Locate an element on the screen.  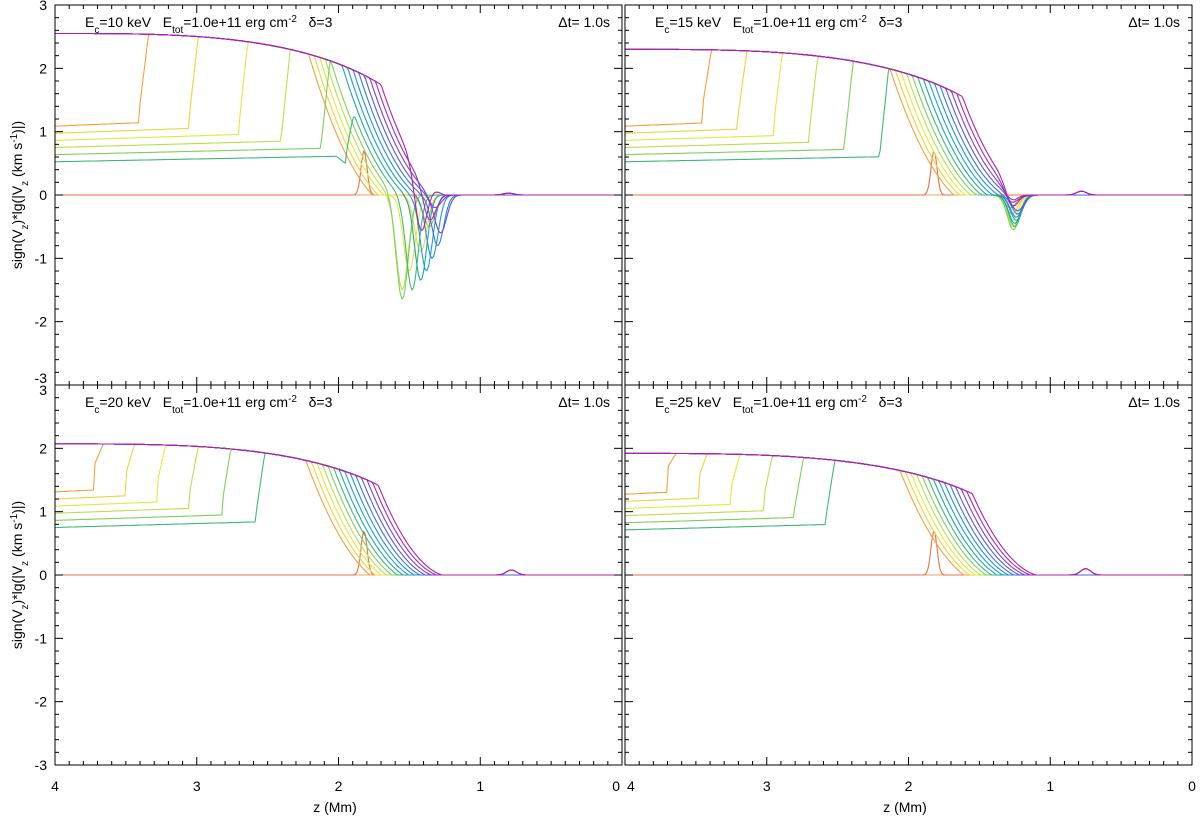
panel-annotation: Ec=20 keV Etot=1.0e+11 erg cm-2 δ=3 is located at coordinates (209, 405).